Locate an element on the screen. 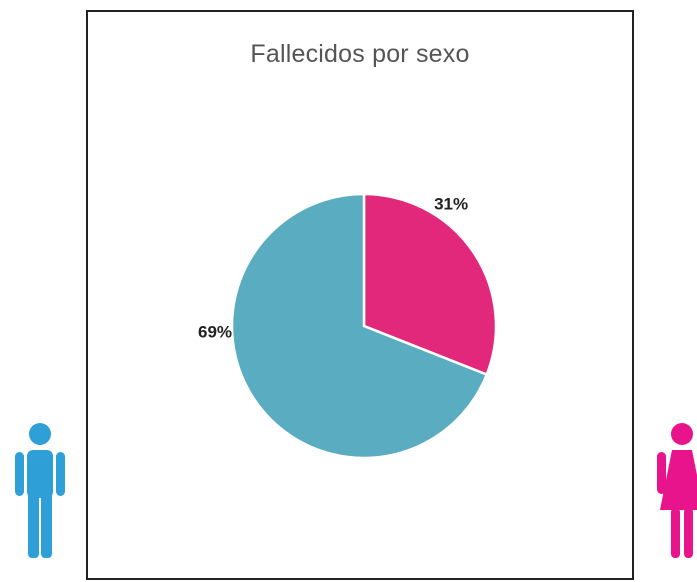 Image resolution: width=697 pixels, height=582 pixels. female-person-icon is located at coordinates (677, 490).